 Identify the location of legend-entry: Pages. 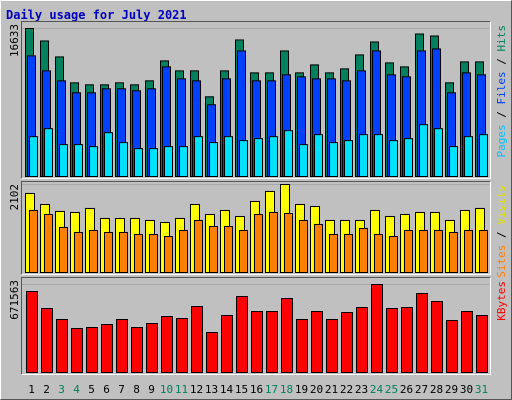
(501, 140).